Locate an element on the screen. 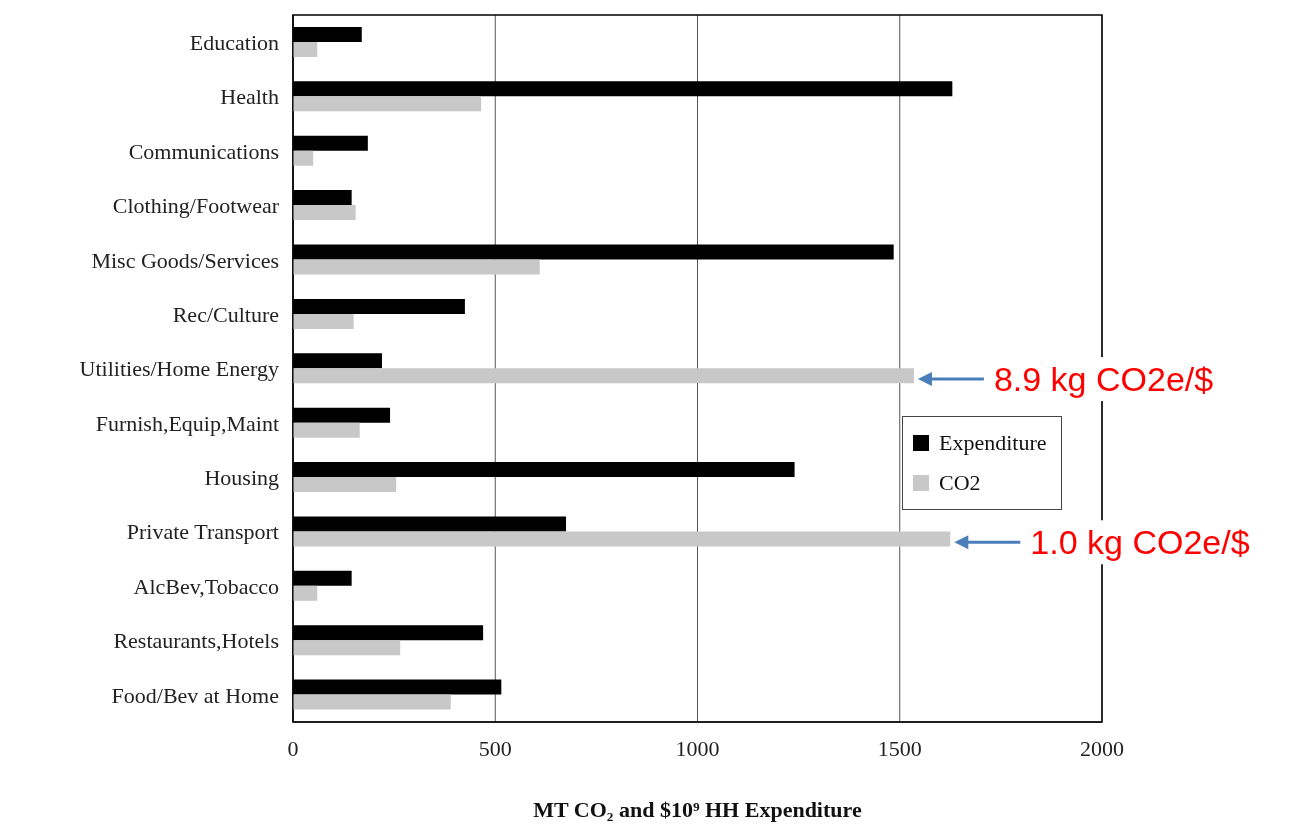 This screenshot has width=1315, height=835. y-tick-label: Furnish,Equip,Maint is located at coordinates (187, 423).